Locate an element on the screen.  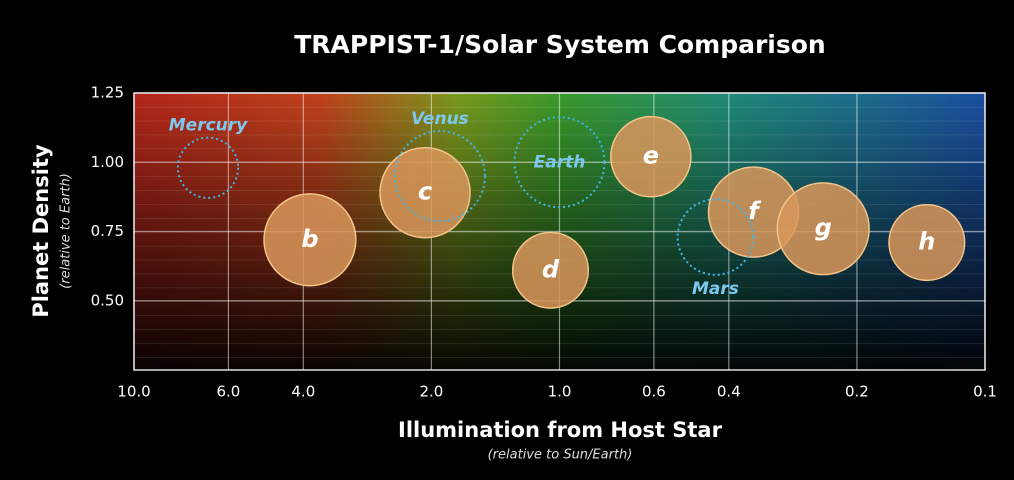
point-label: g is located at coordinates (823, 228).